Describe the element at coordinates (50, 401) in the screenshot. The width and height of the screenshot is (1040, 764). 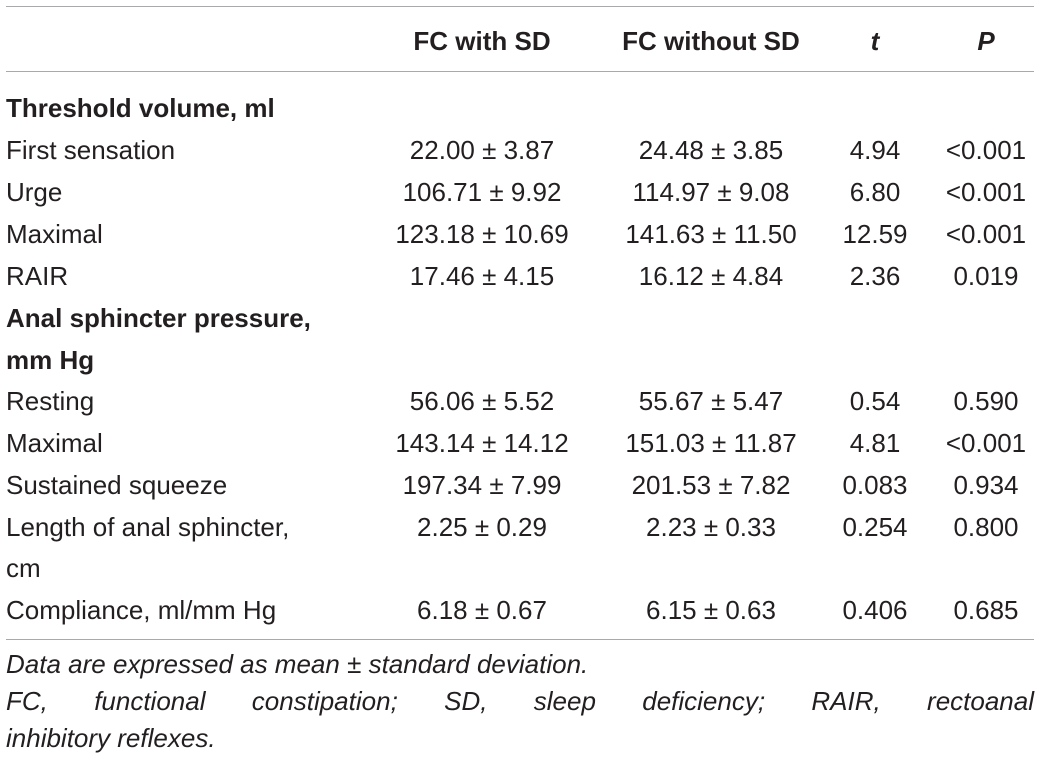
I see `row-label: Resting` at that location.